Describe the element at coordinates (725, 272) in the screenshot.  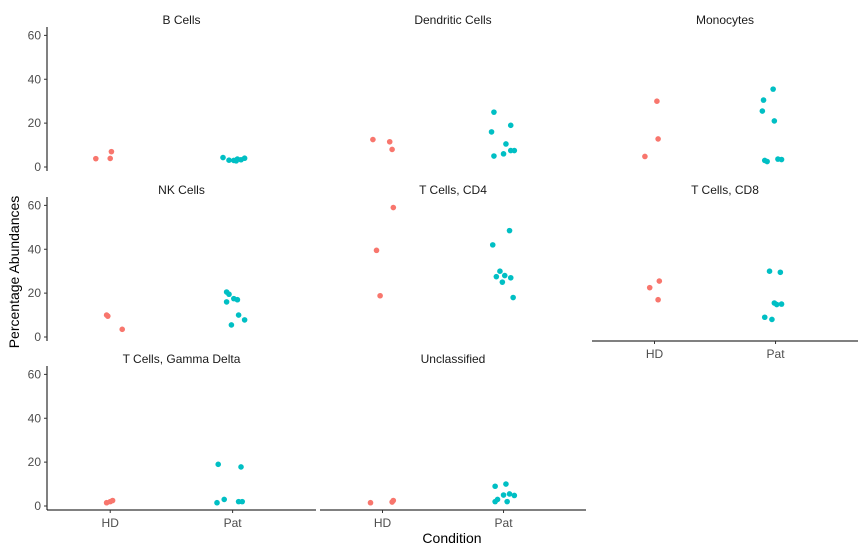
I see `facet-panel: T Cells, CD8 HD Pat` at that location.